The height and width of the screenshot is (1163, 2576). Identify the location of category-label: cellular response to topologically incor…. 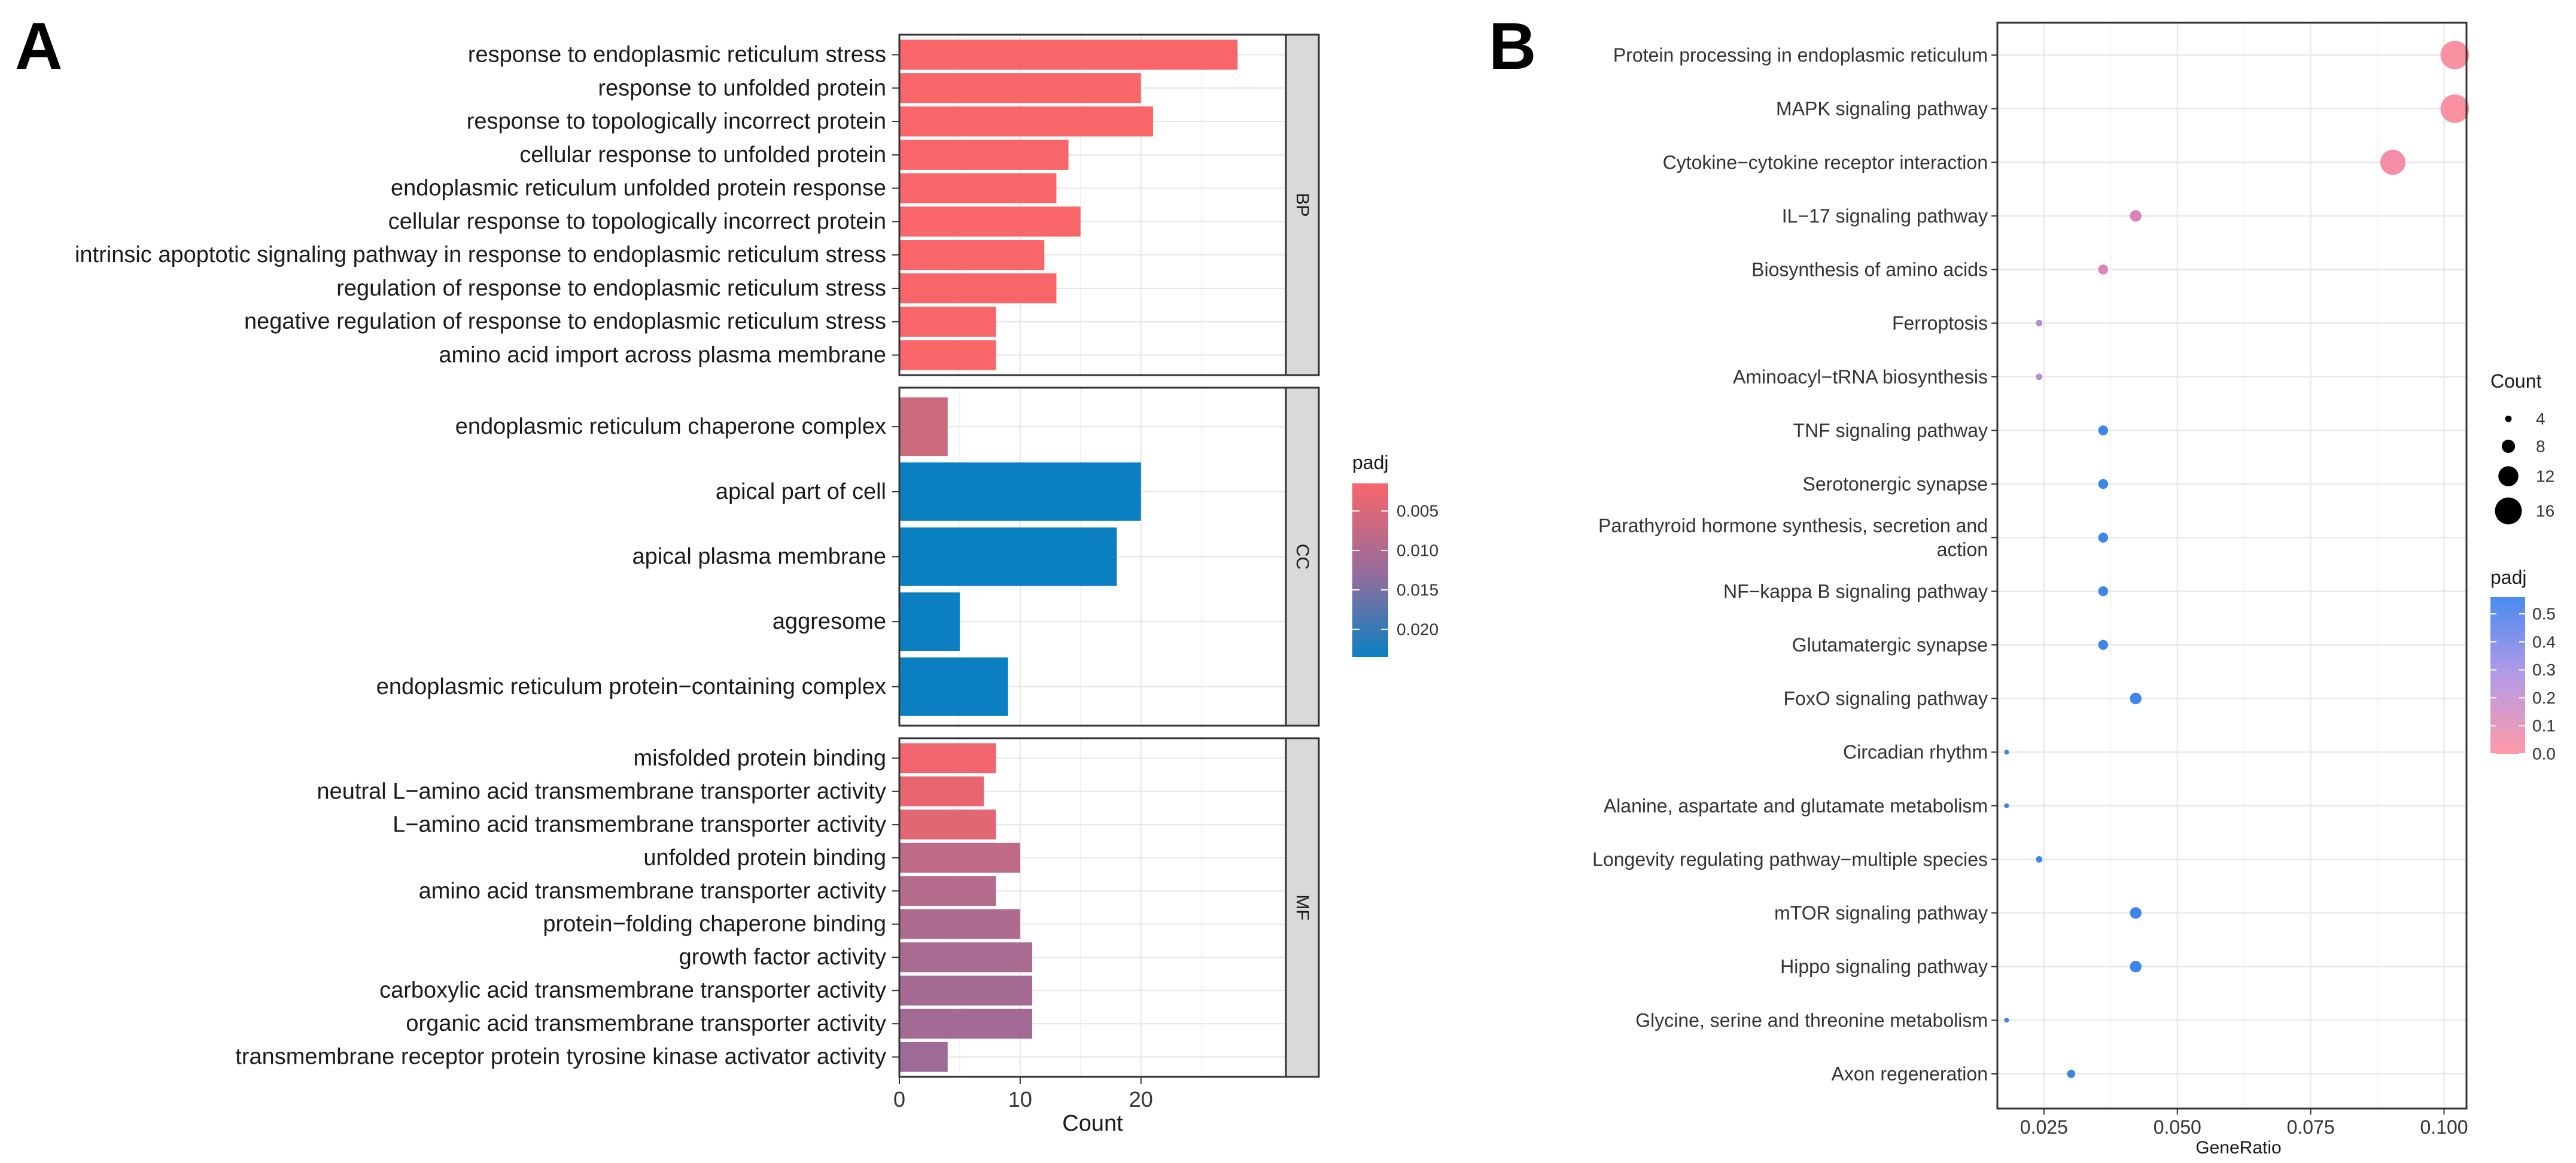
(637, 221).